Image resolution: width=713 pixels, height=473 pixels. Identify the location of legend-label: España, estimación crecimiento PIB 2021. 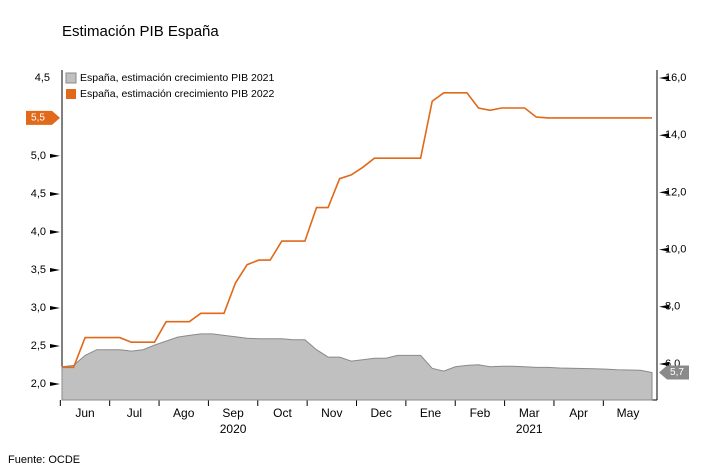
(177, 78).